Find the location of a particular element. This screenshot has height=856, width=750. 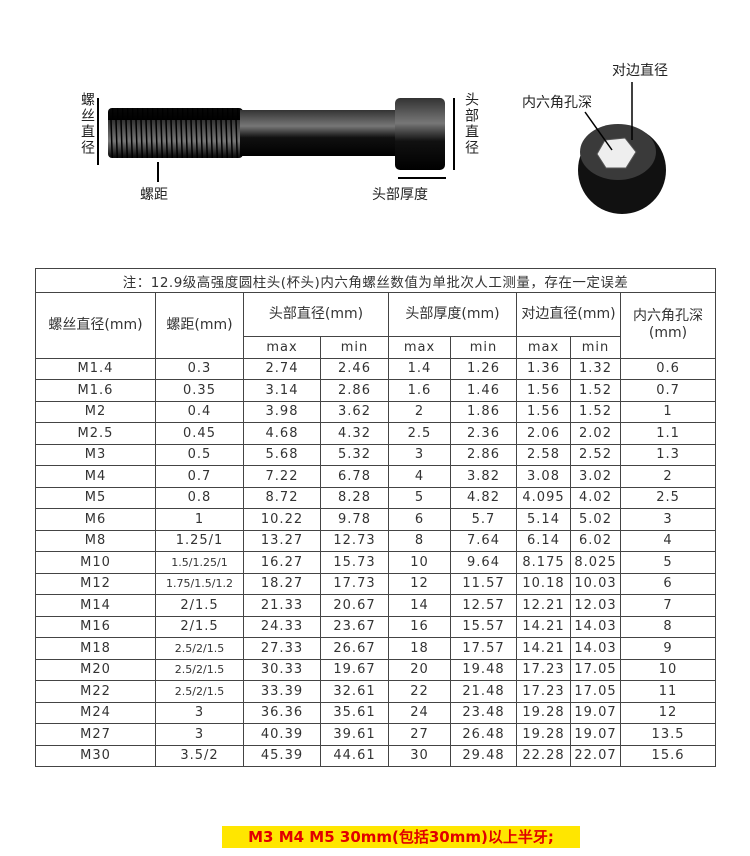

table-cell: 8.025 is located at coordinates (595, 562).